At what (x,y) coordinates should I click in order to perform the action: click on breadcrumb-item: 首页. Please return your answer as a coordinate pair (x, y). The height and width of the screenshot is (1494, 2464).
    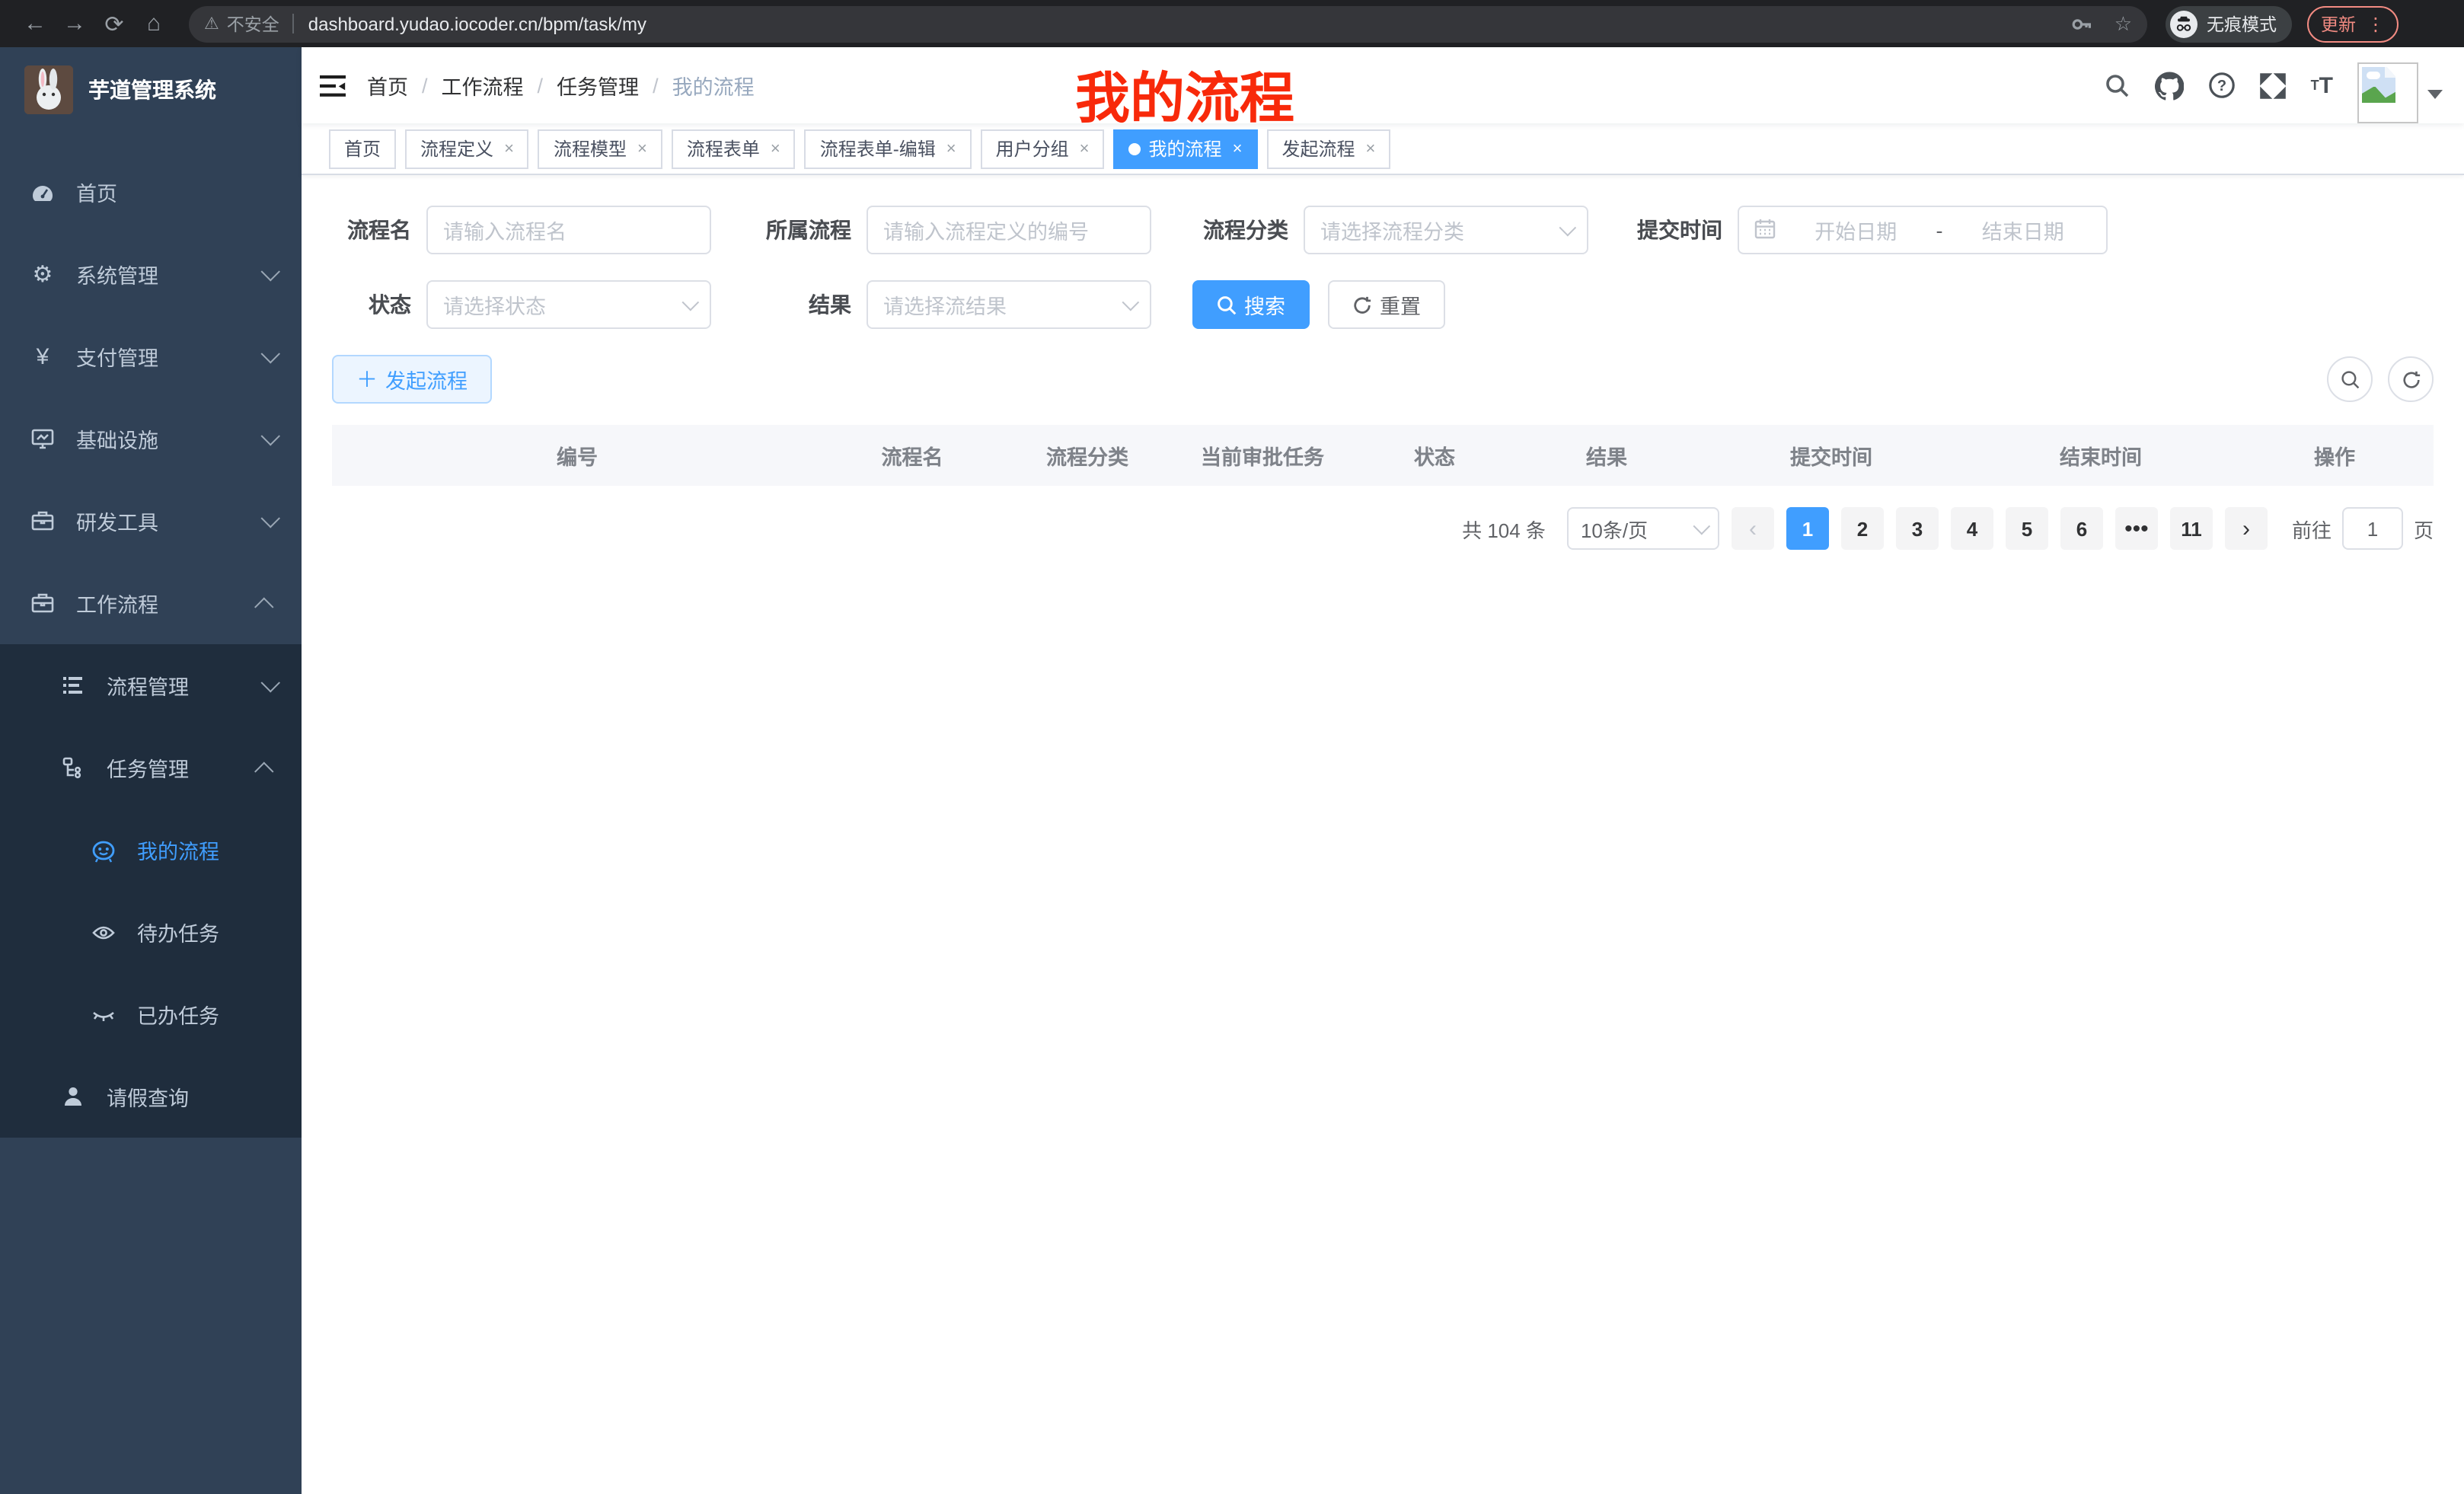
    Looking at the image, I should click on (387, 87).